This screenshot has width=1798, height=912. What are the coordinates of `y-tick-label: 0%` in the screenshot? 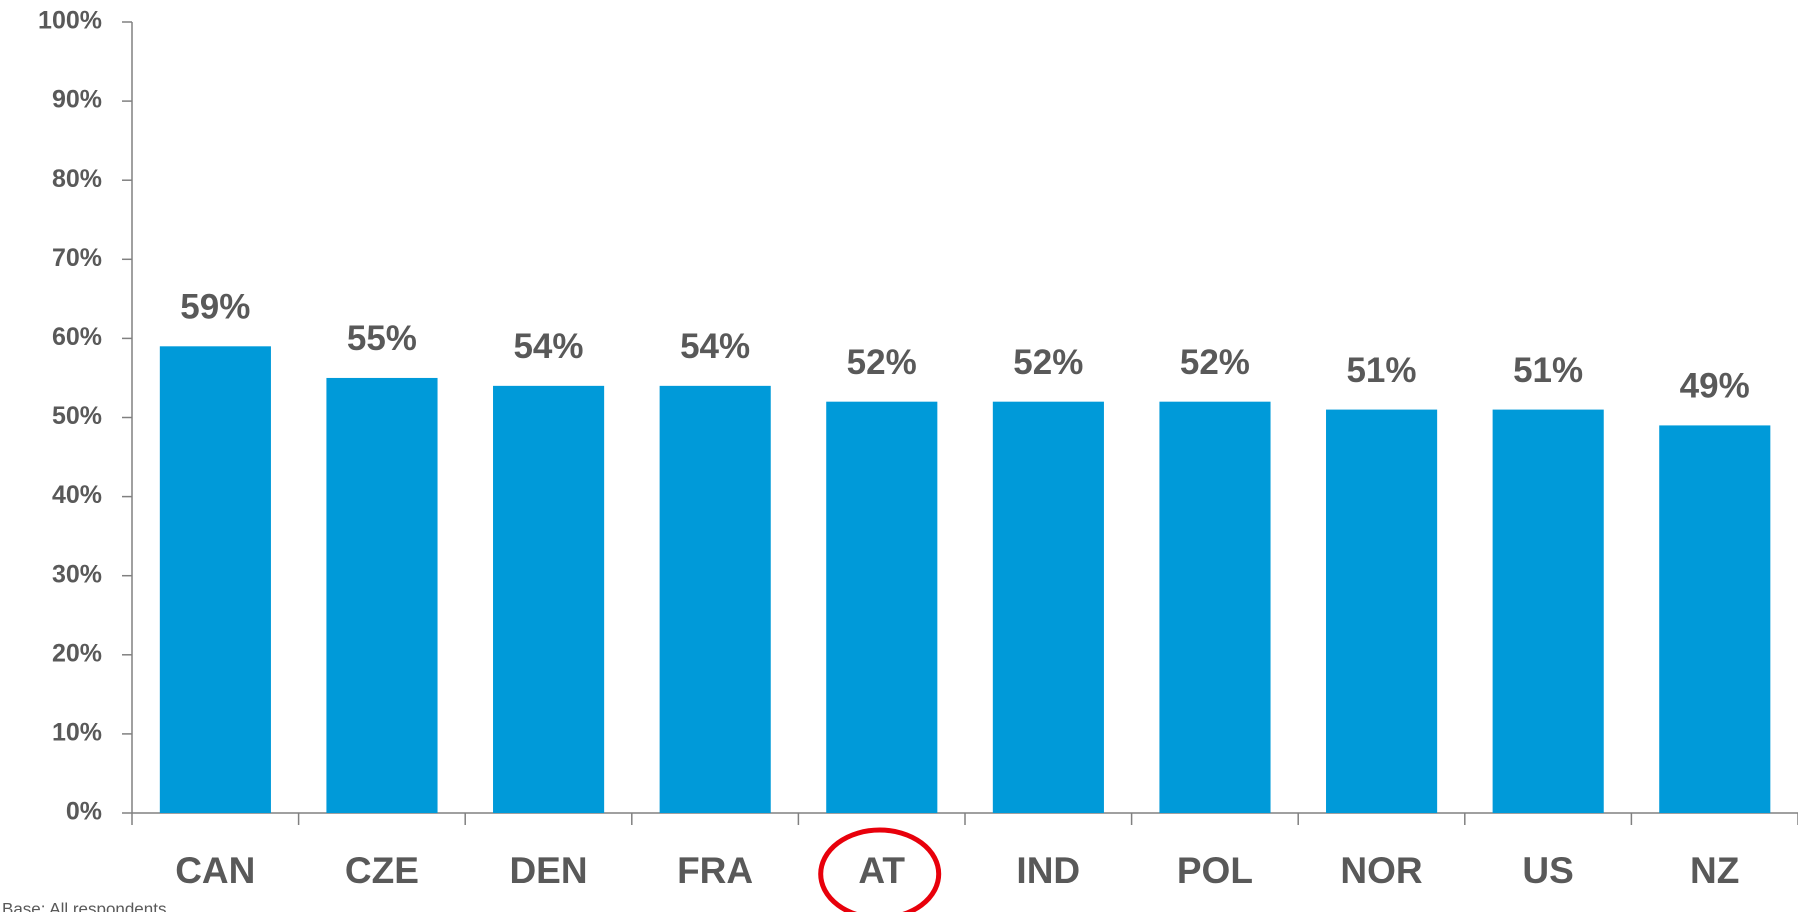 It's located at (84, 812).